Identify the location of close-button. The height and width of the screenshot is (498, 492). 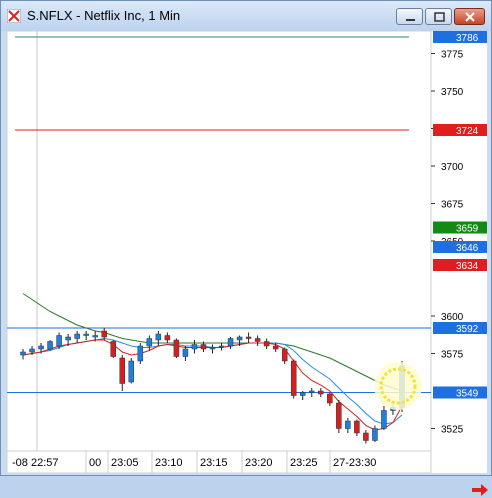
(469, 16).